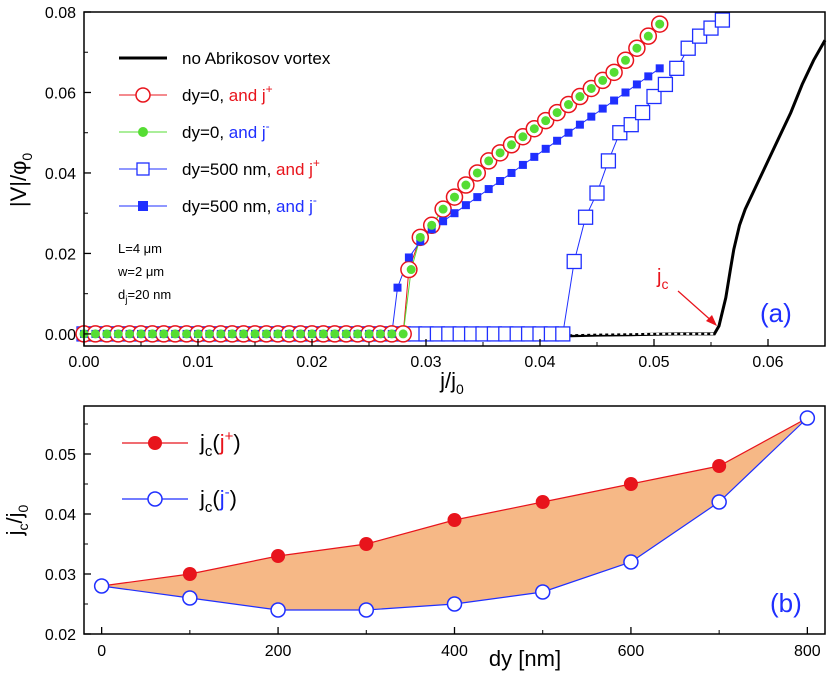  I want to click on panel-b-ytick-label: 0.04, so click(60, 515).